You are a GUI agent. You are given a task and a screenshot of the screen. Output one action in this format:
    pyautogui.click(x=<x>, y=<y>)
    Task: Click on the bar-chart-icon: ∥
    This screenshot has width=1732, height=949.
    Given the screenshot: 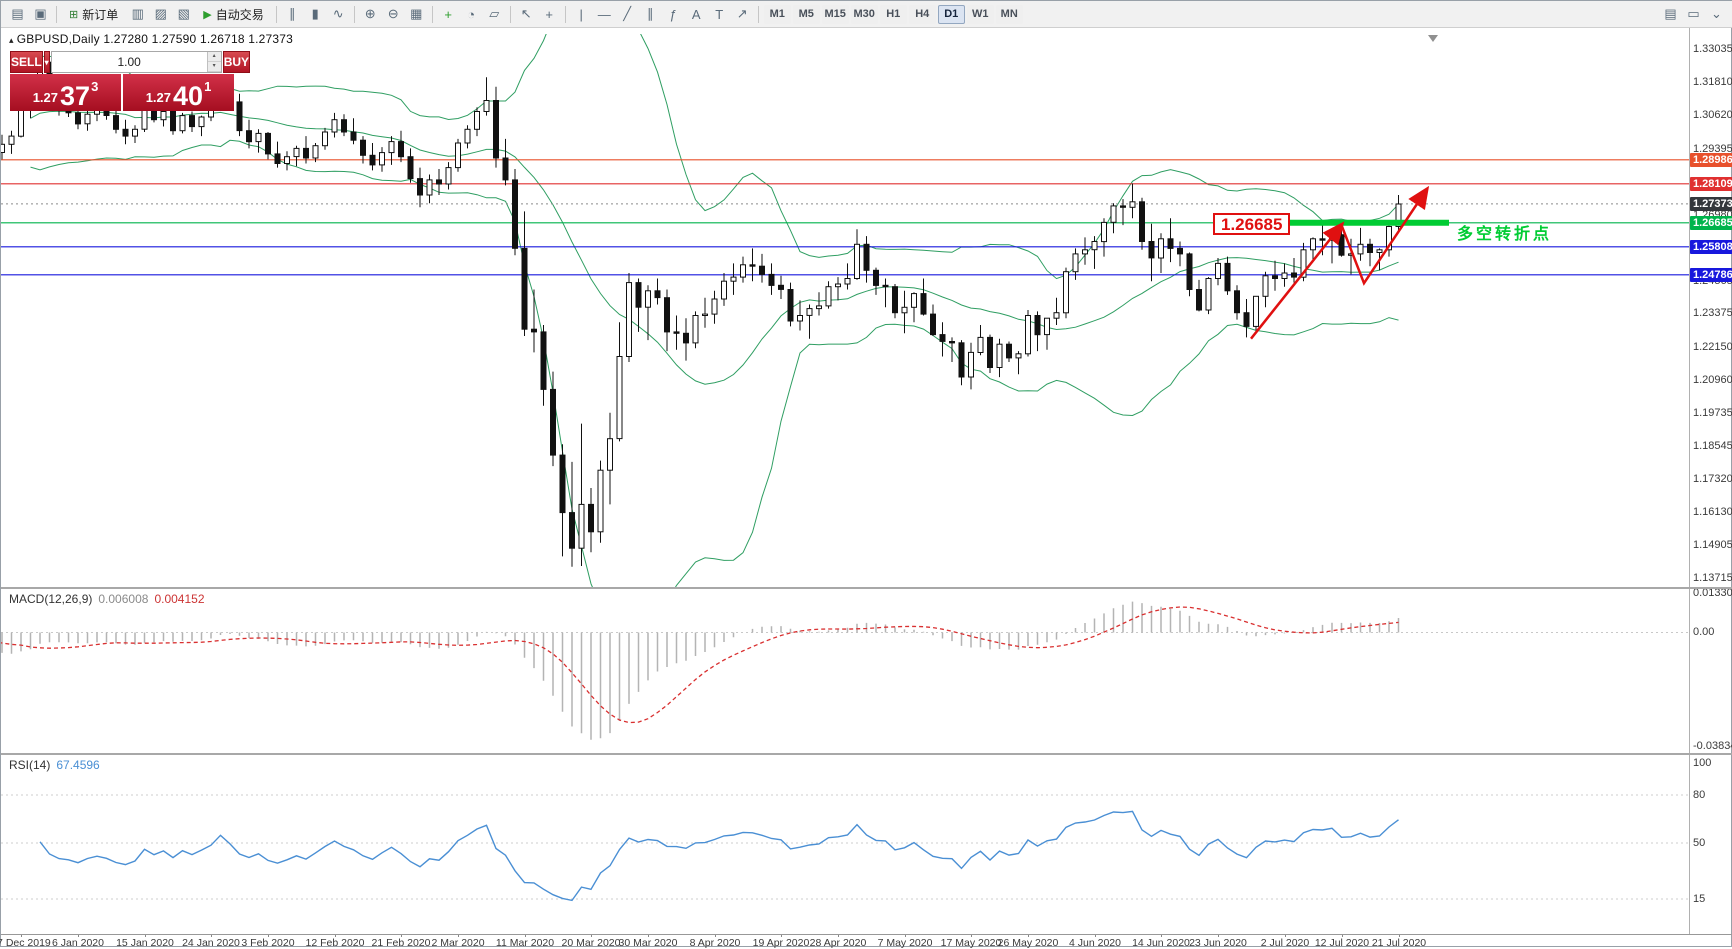 What is the action you would take?
    pyautogui.click(x=292, y=14)
    